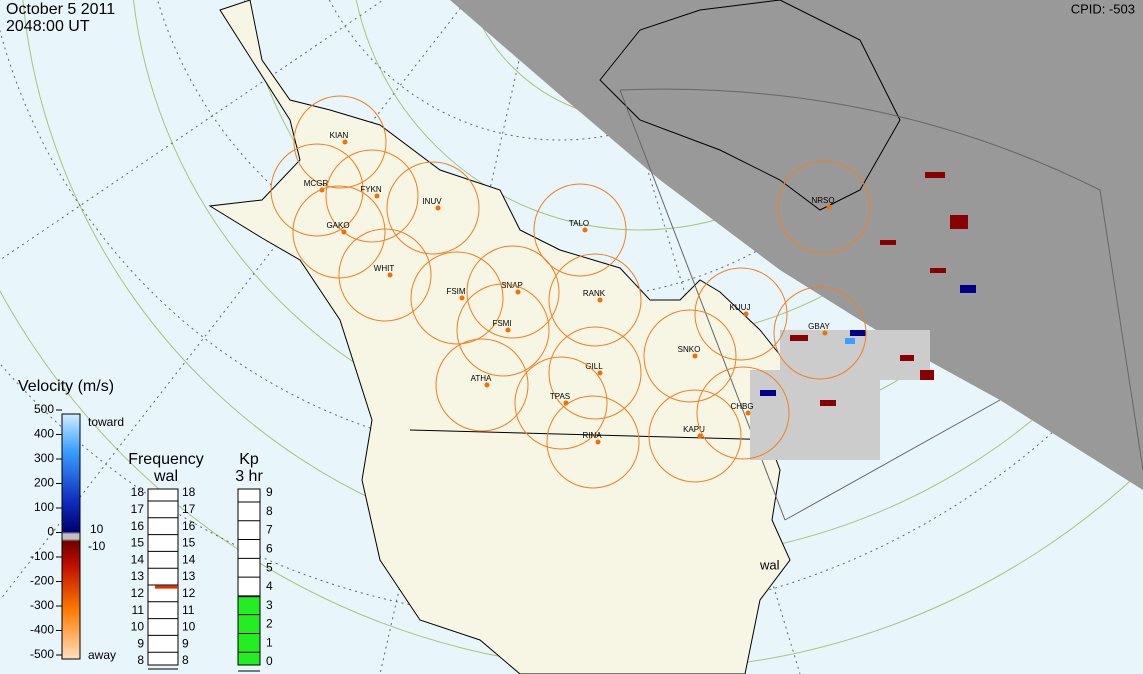 The width and height of the screenshot is (1143, 674). I want to click on kp-tick-label: 9, so click(269, 492).